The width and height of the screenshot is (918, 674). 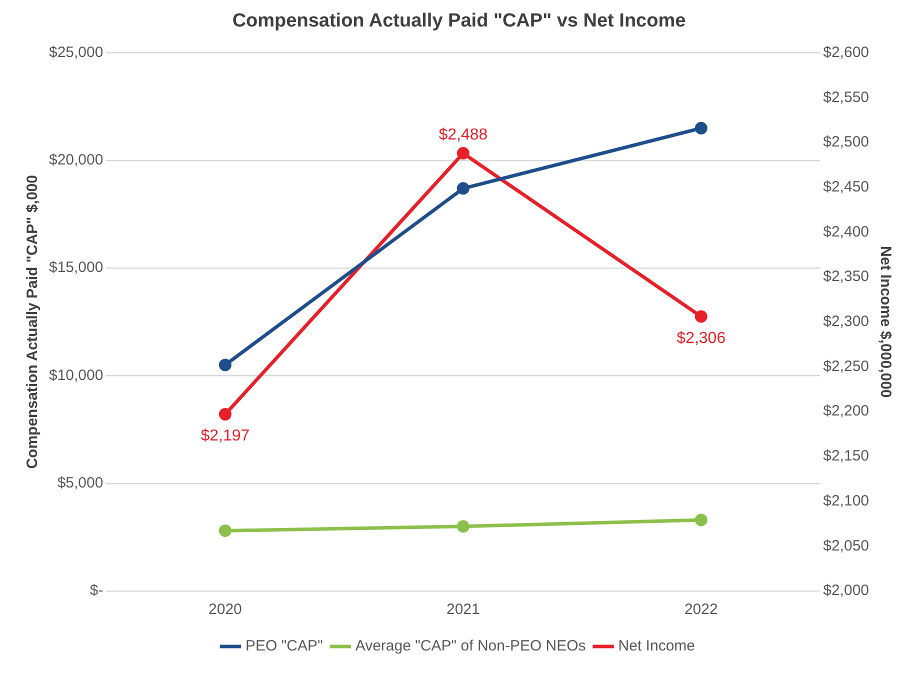 I want to click on y-tick-label: $-, so click(x=97, y=591).